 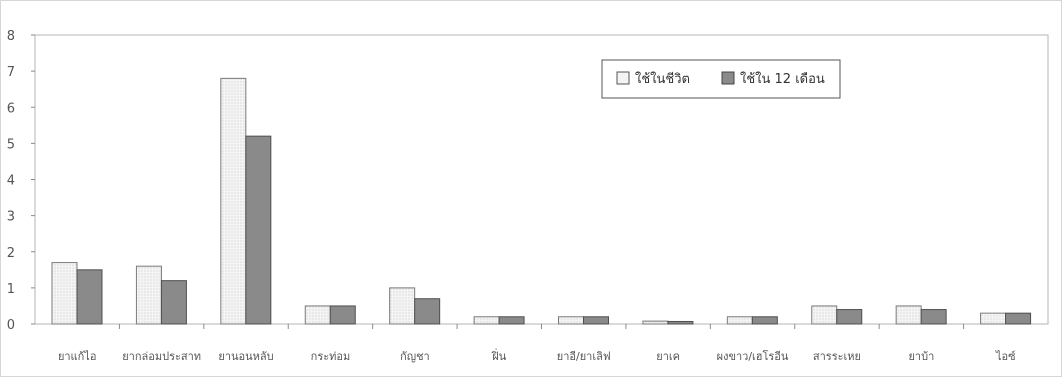 What do you see at coordinates (11, 217) in the screenshot?
I see `y-tick-label: 3` at bounding box center [11, 217].